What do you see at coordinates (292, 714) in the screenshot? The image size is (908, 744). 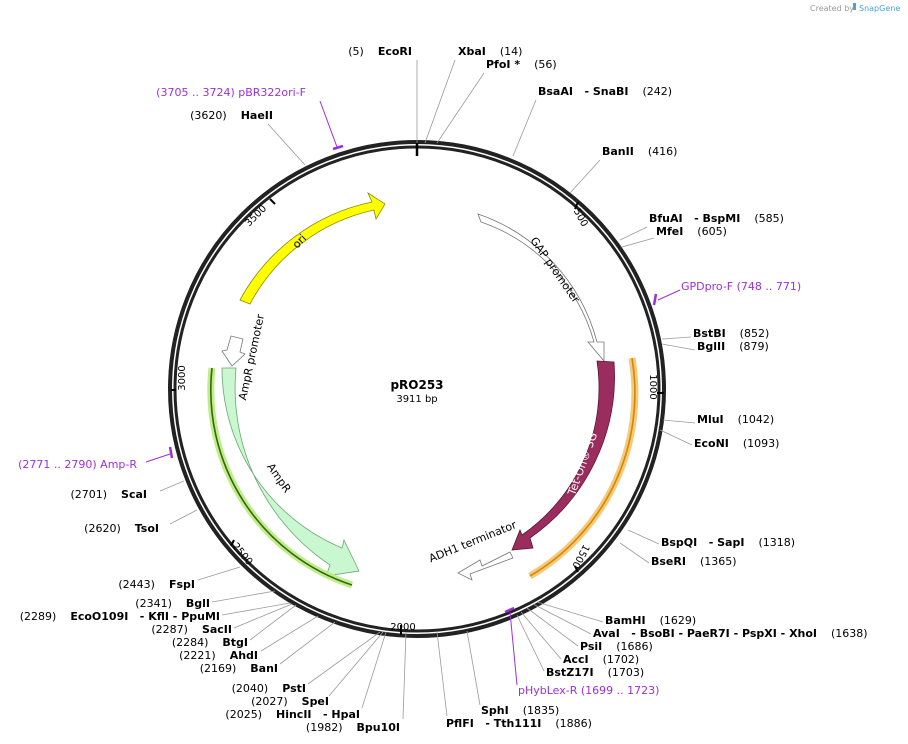 I see `restriction-site-label: (2025) HincII - HpaI` at bounding box center [292, 714].